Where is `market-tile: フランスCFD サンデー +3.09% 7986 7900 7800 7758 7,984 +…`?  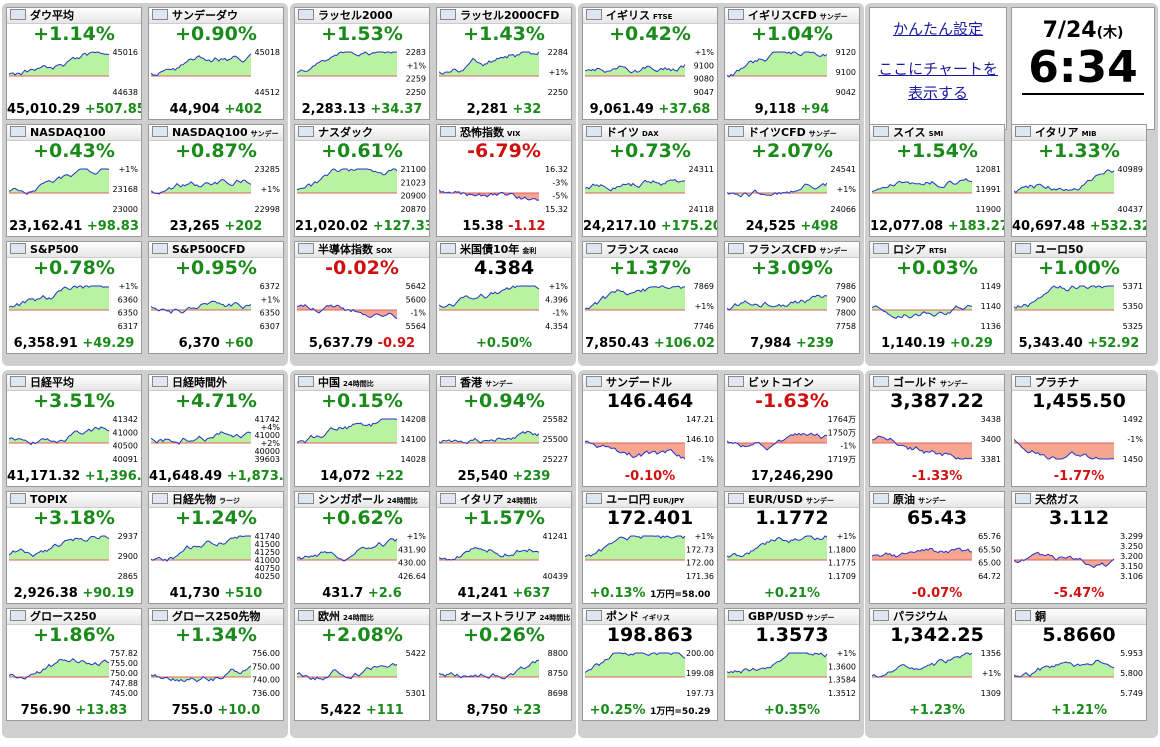
market-tile: フランスCFD サンデー +3.09% 7986 7900 7800 7758 7,984 +… is located at coordinates (792, 297).